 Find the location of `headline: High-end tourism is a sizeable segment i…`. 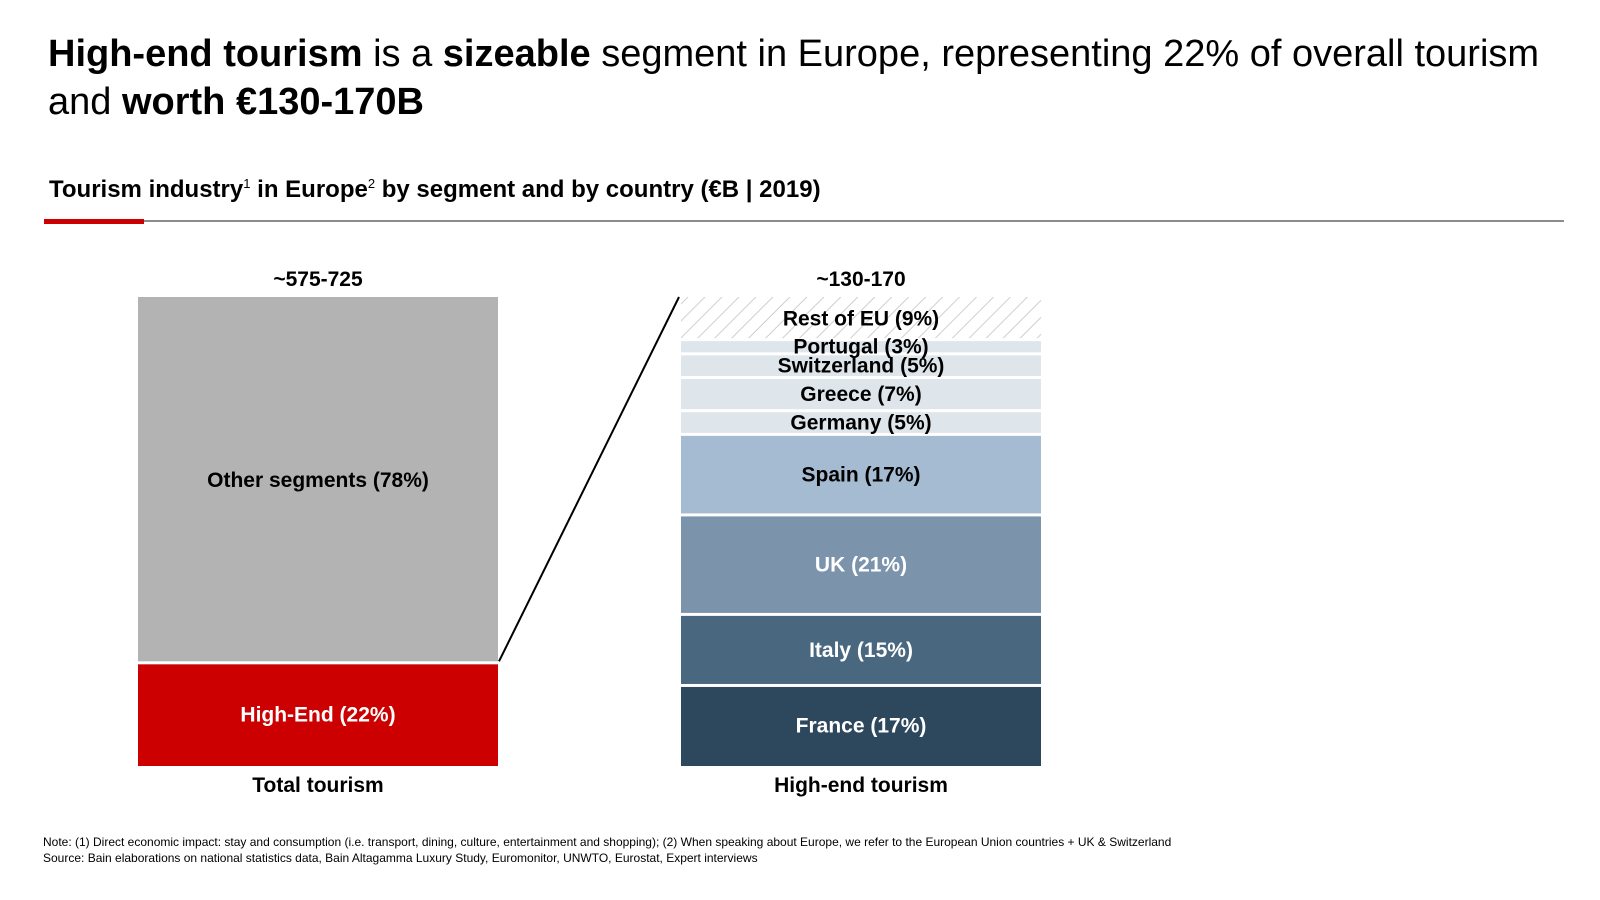

headline: High-end tourism is a sizeable segment i… is located at coordinates (798, 78).